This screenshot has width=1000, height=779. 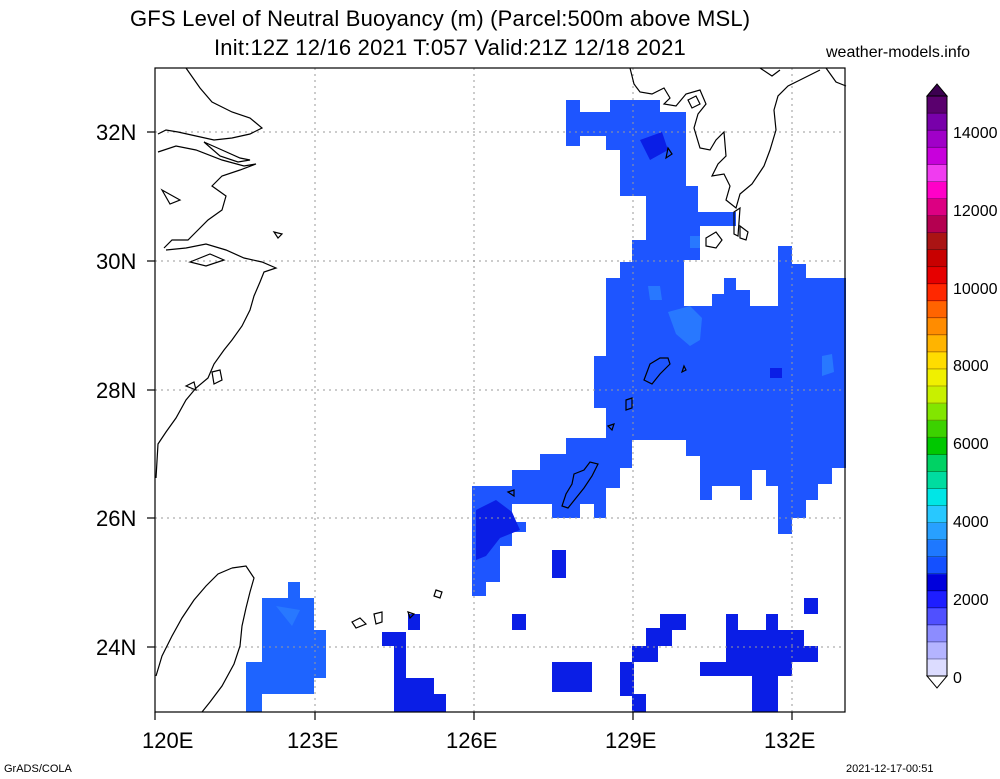 What do you see at coordinates (116, 132) in the screenshot?
I see `lat-label: 32N` at bounding box center [116, 132].